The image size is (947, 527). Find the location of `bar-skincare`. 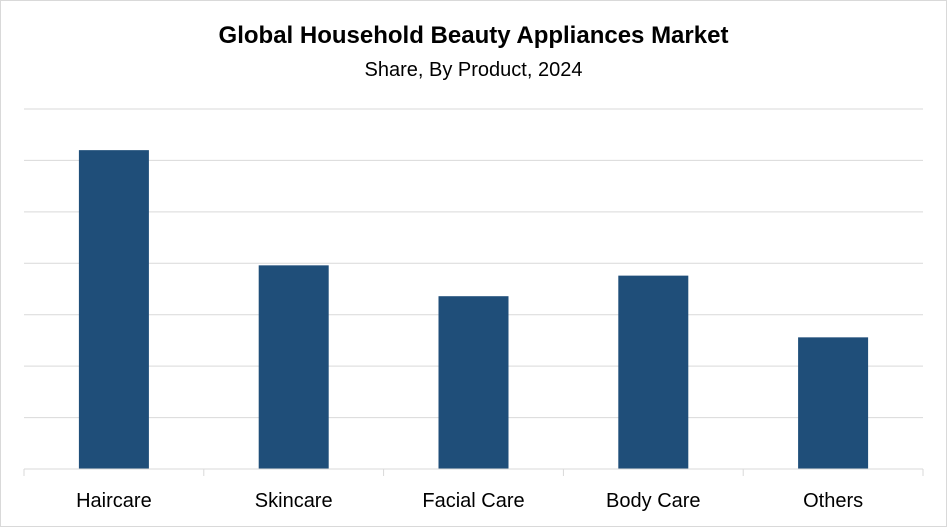

bar-skincare is located at coordinates (293, 367).